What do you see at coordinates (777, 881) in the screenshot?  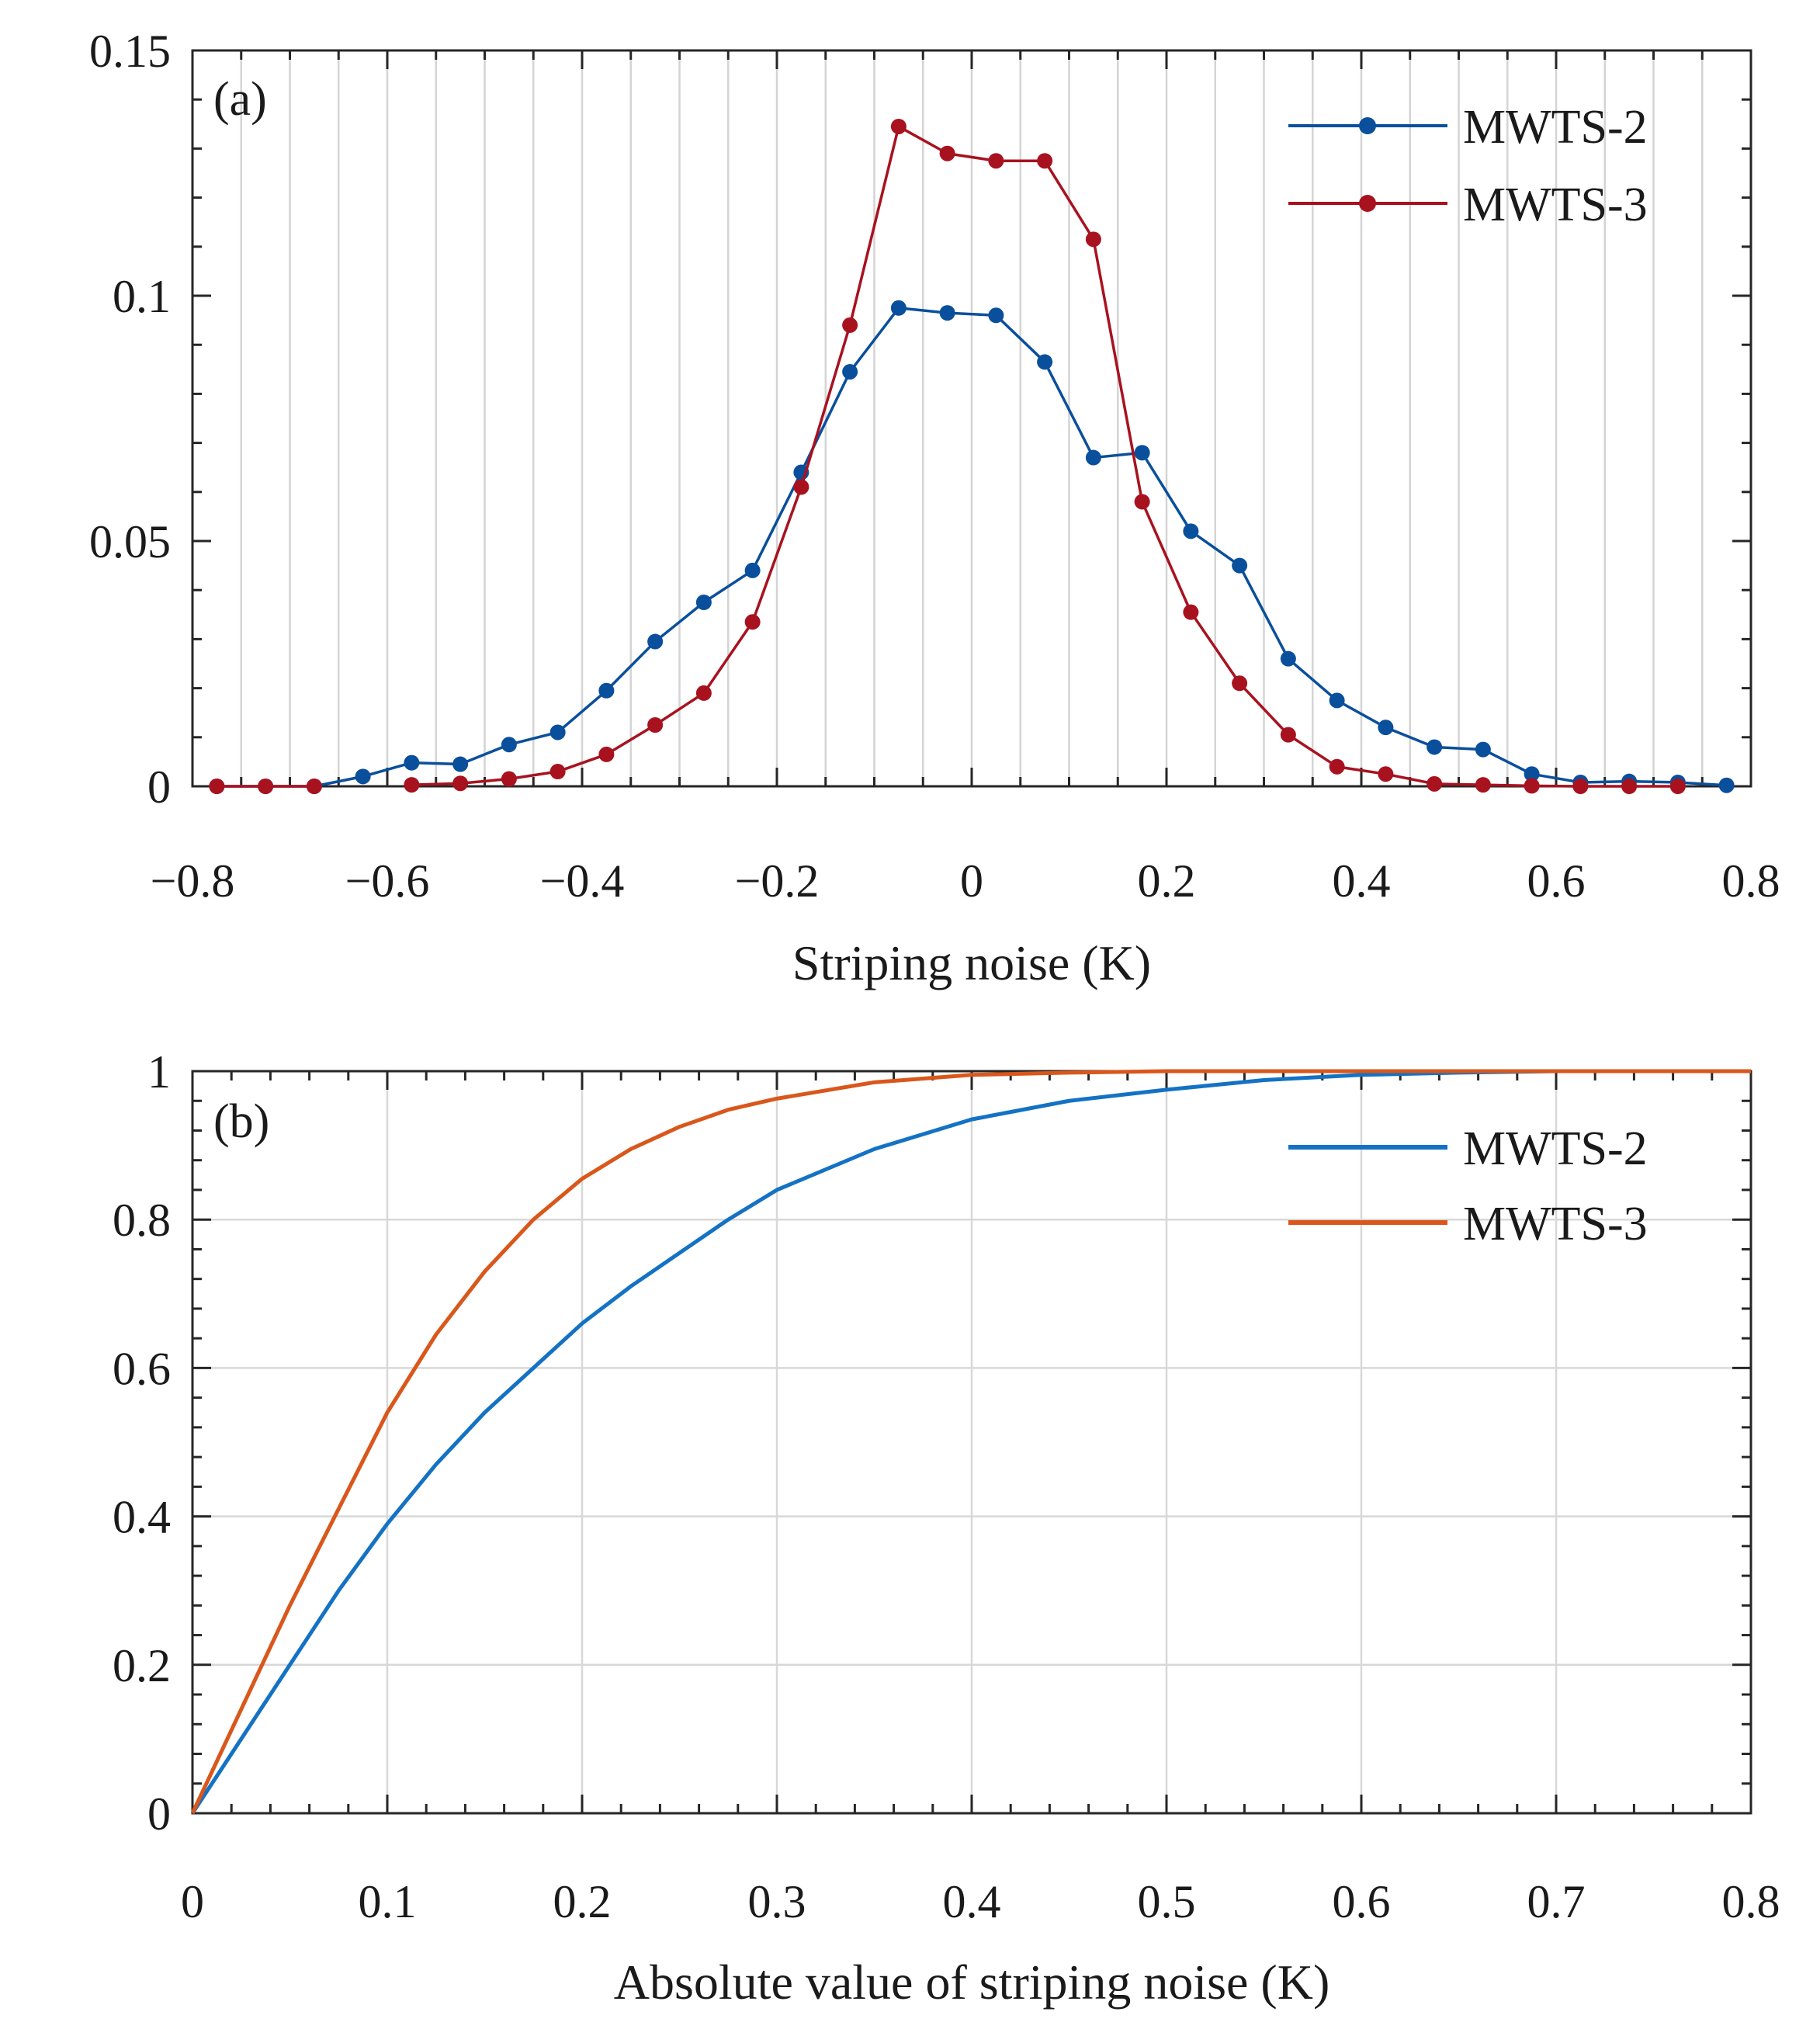 I see `x-tick-label: −0.2` at bounding box center [777, 881].